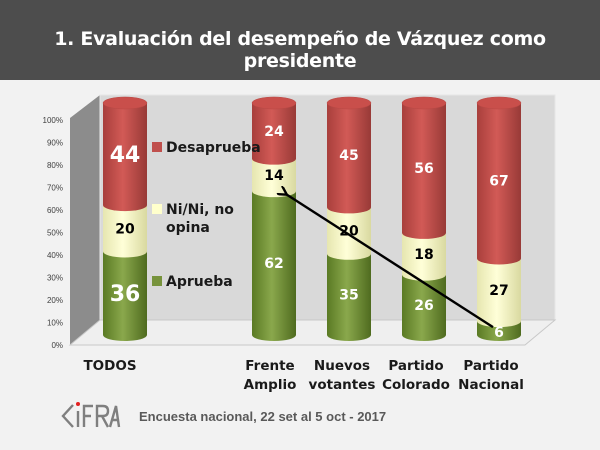 Image resolution: width=600 pixels, height=450 pixels. I want to click on legend: Desaprueba Ni/Ni, no opina Aprueba, so click(206, 215).